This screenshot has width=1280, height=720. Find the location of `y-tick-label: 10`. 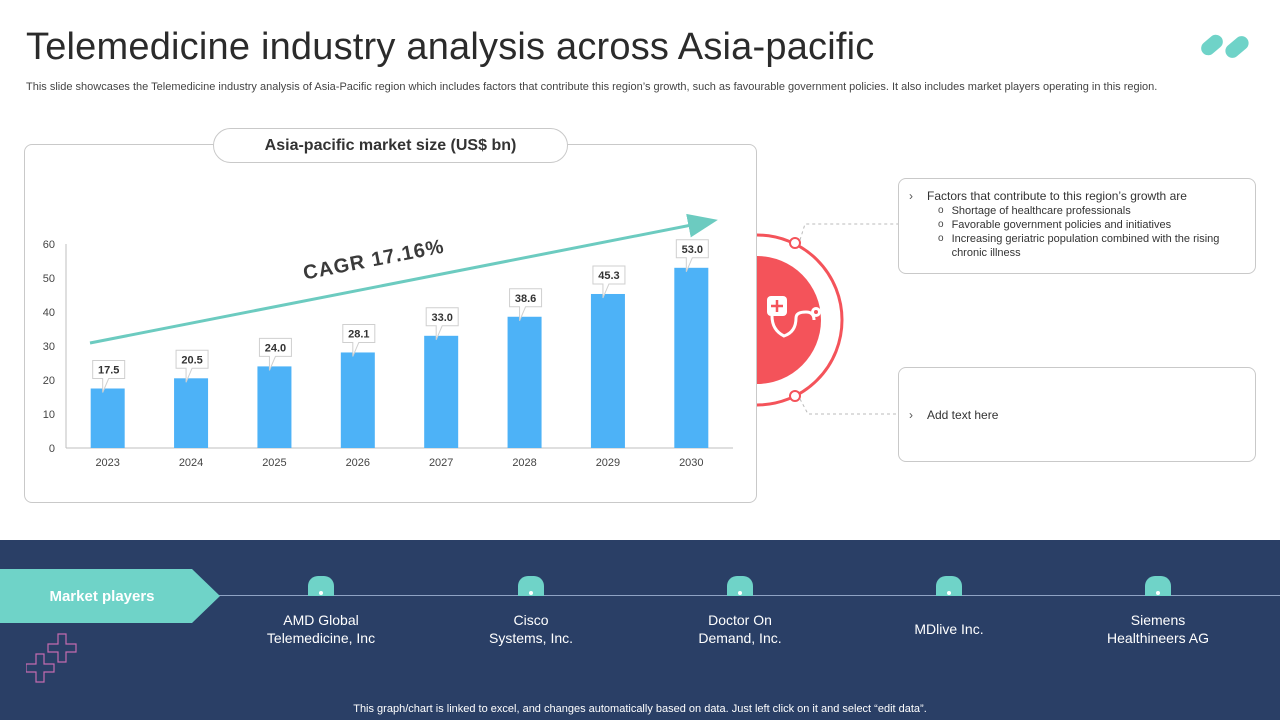

y-tick-label: 10 is located at coordinates (49, 415).